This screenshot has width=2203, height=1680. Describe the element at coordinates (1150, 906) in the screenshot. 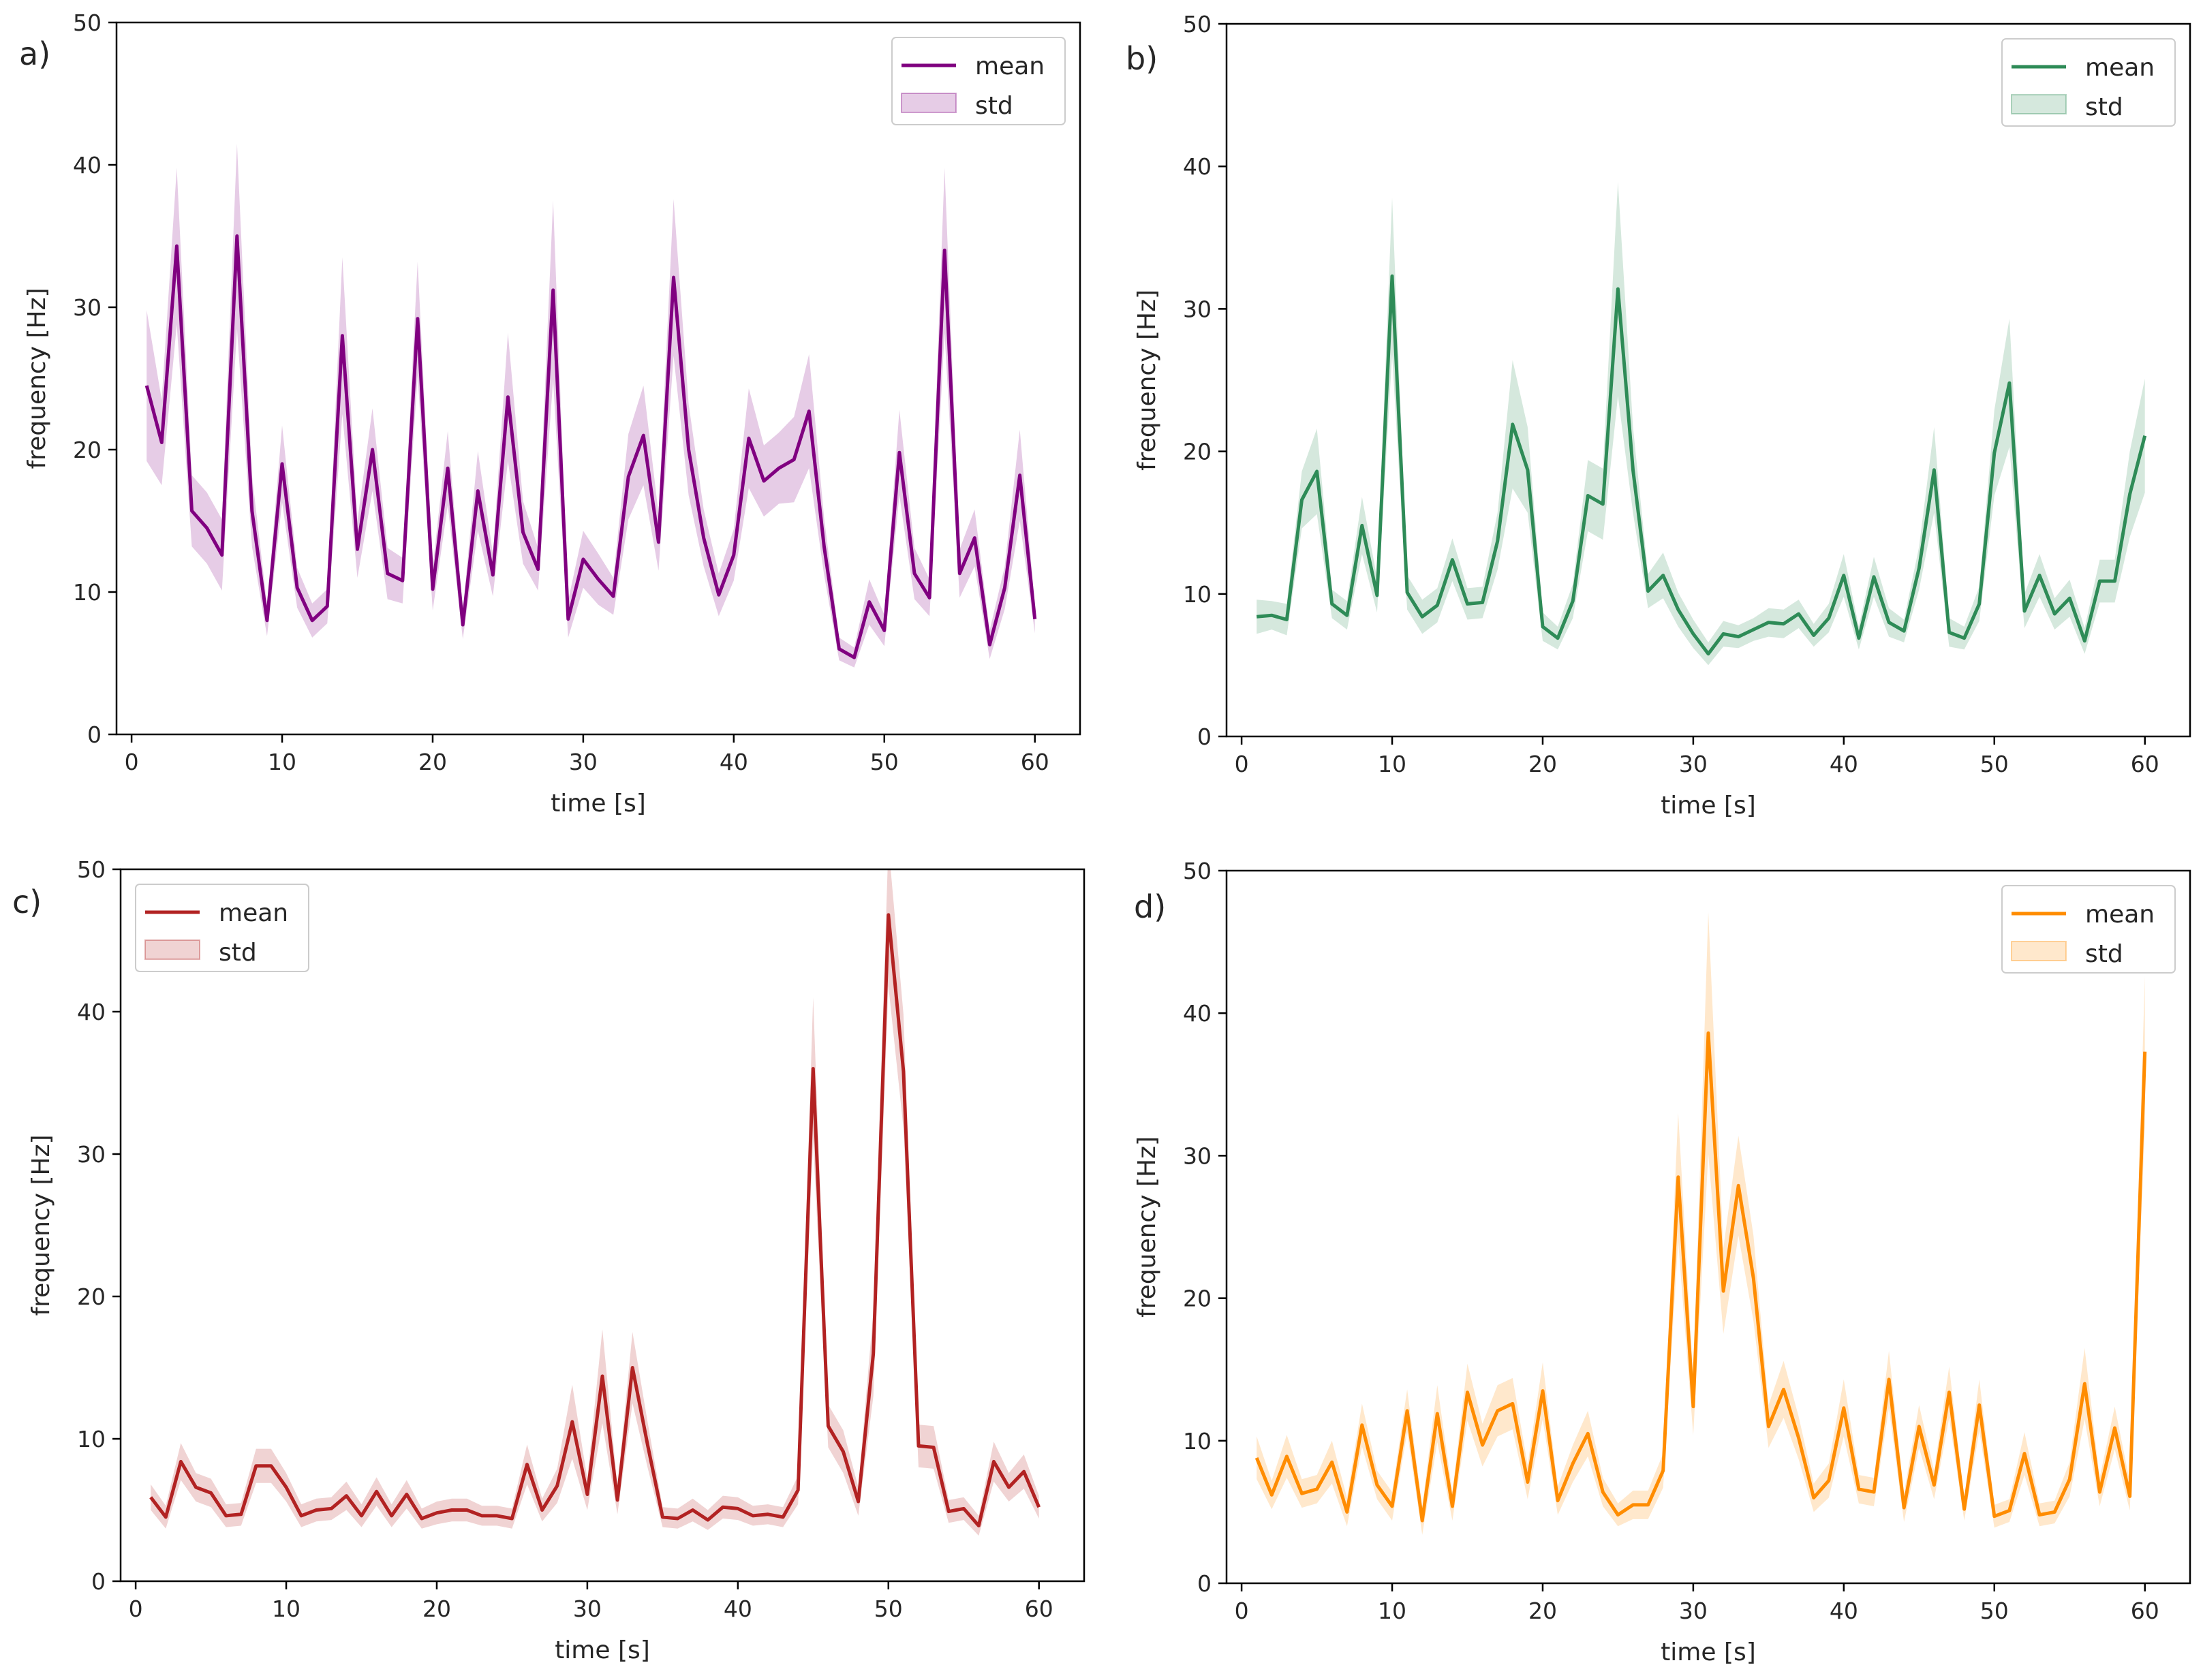

I see `panel-label: d)` at that location.